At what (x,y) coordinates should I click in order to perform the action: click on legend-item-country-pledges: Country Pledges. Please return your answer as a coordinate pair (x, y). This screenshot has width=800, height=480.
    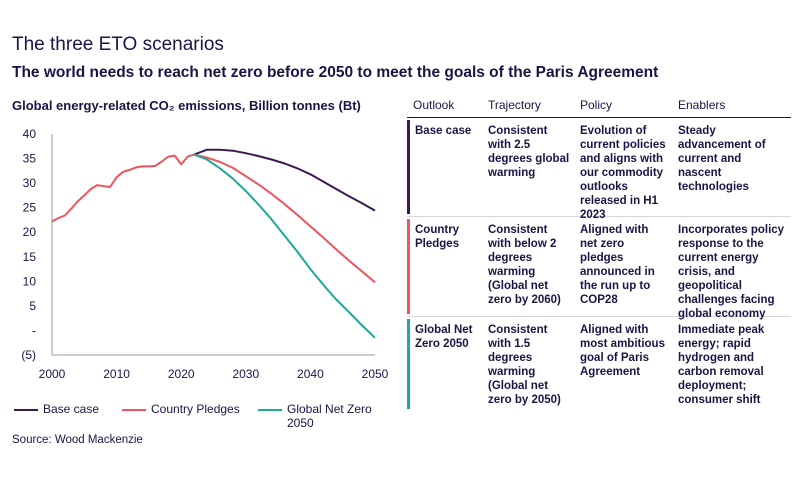
    Looking at the image, I should click on (181, 409).